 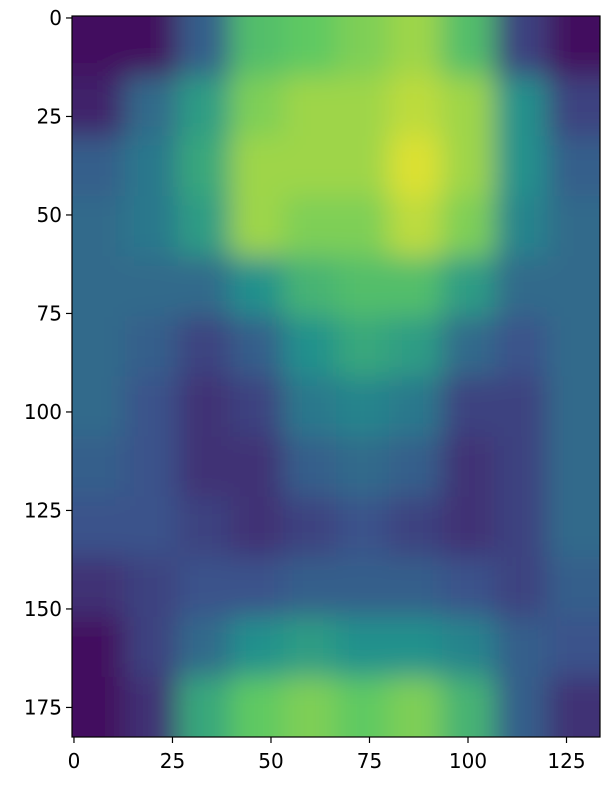 What do you see at coordinates (43, 609) in the screenshot?
I see `y-tick-label: 150` at bounding box center [43, 609].